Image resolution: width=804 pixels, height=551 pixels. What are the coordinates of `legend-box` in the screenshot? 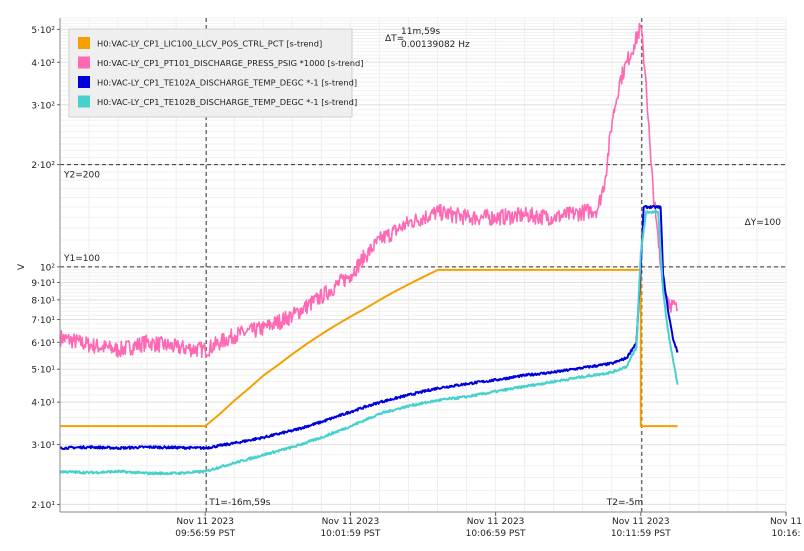 It's located at (210, 73).